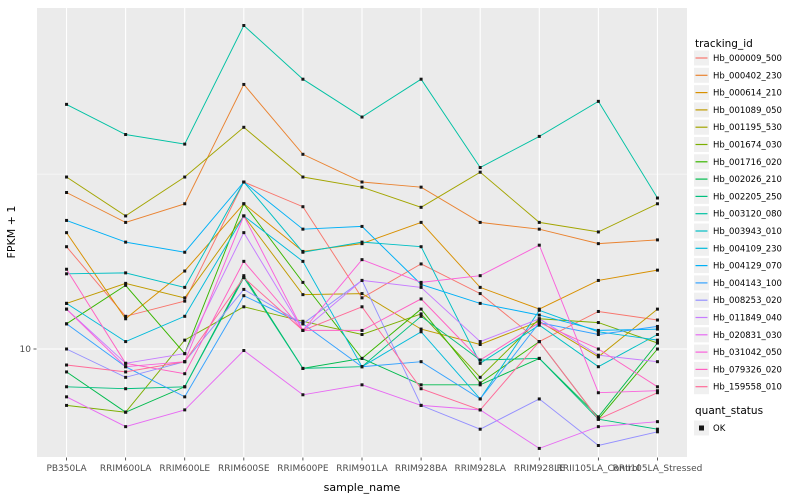 The image size is (800, 500). What do you see at coordinates (724, 44) in the screenshot?
I see `legend-title: tracking_id` at bounding box center [724, 44].